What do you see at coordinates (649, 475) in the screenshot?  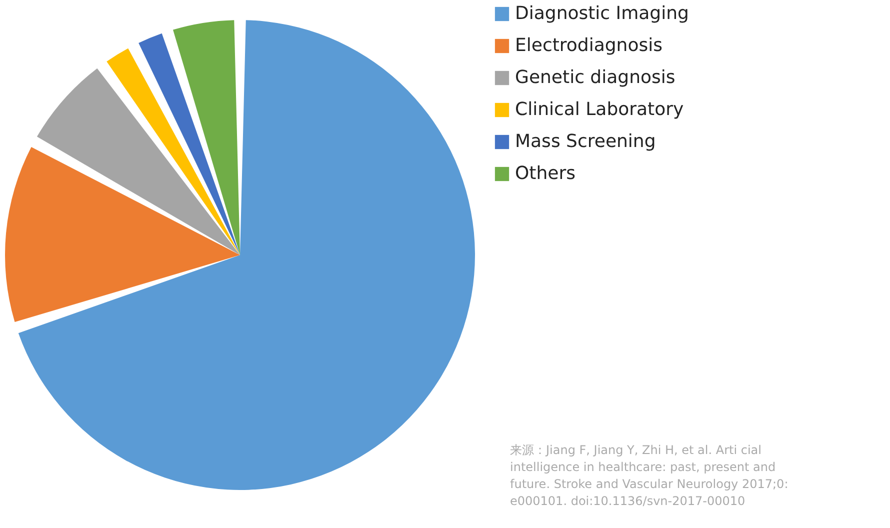 I see `source-note: 来源：Jiang F, Jiang Y, Zhi H, et al. Arti cial intelligence in healthcare: past, present and future. Stroke and Vascular Neurology 2017;0: e000101. doi:10.1136/svn-2017-00010` at bounding box center [649, 475].